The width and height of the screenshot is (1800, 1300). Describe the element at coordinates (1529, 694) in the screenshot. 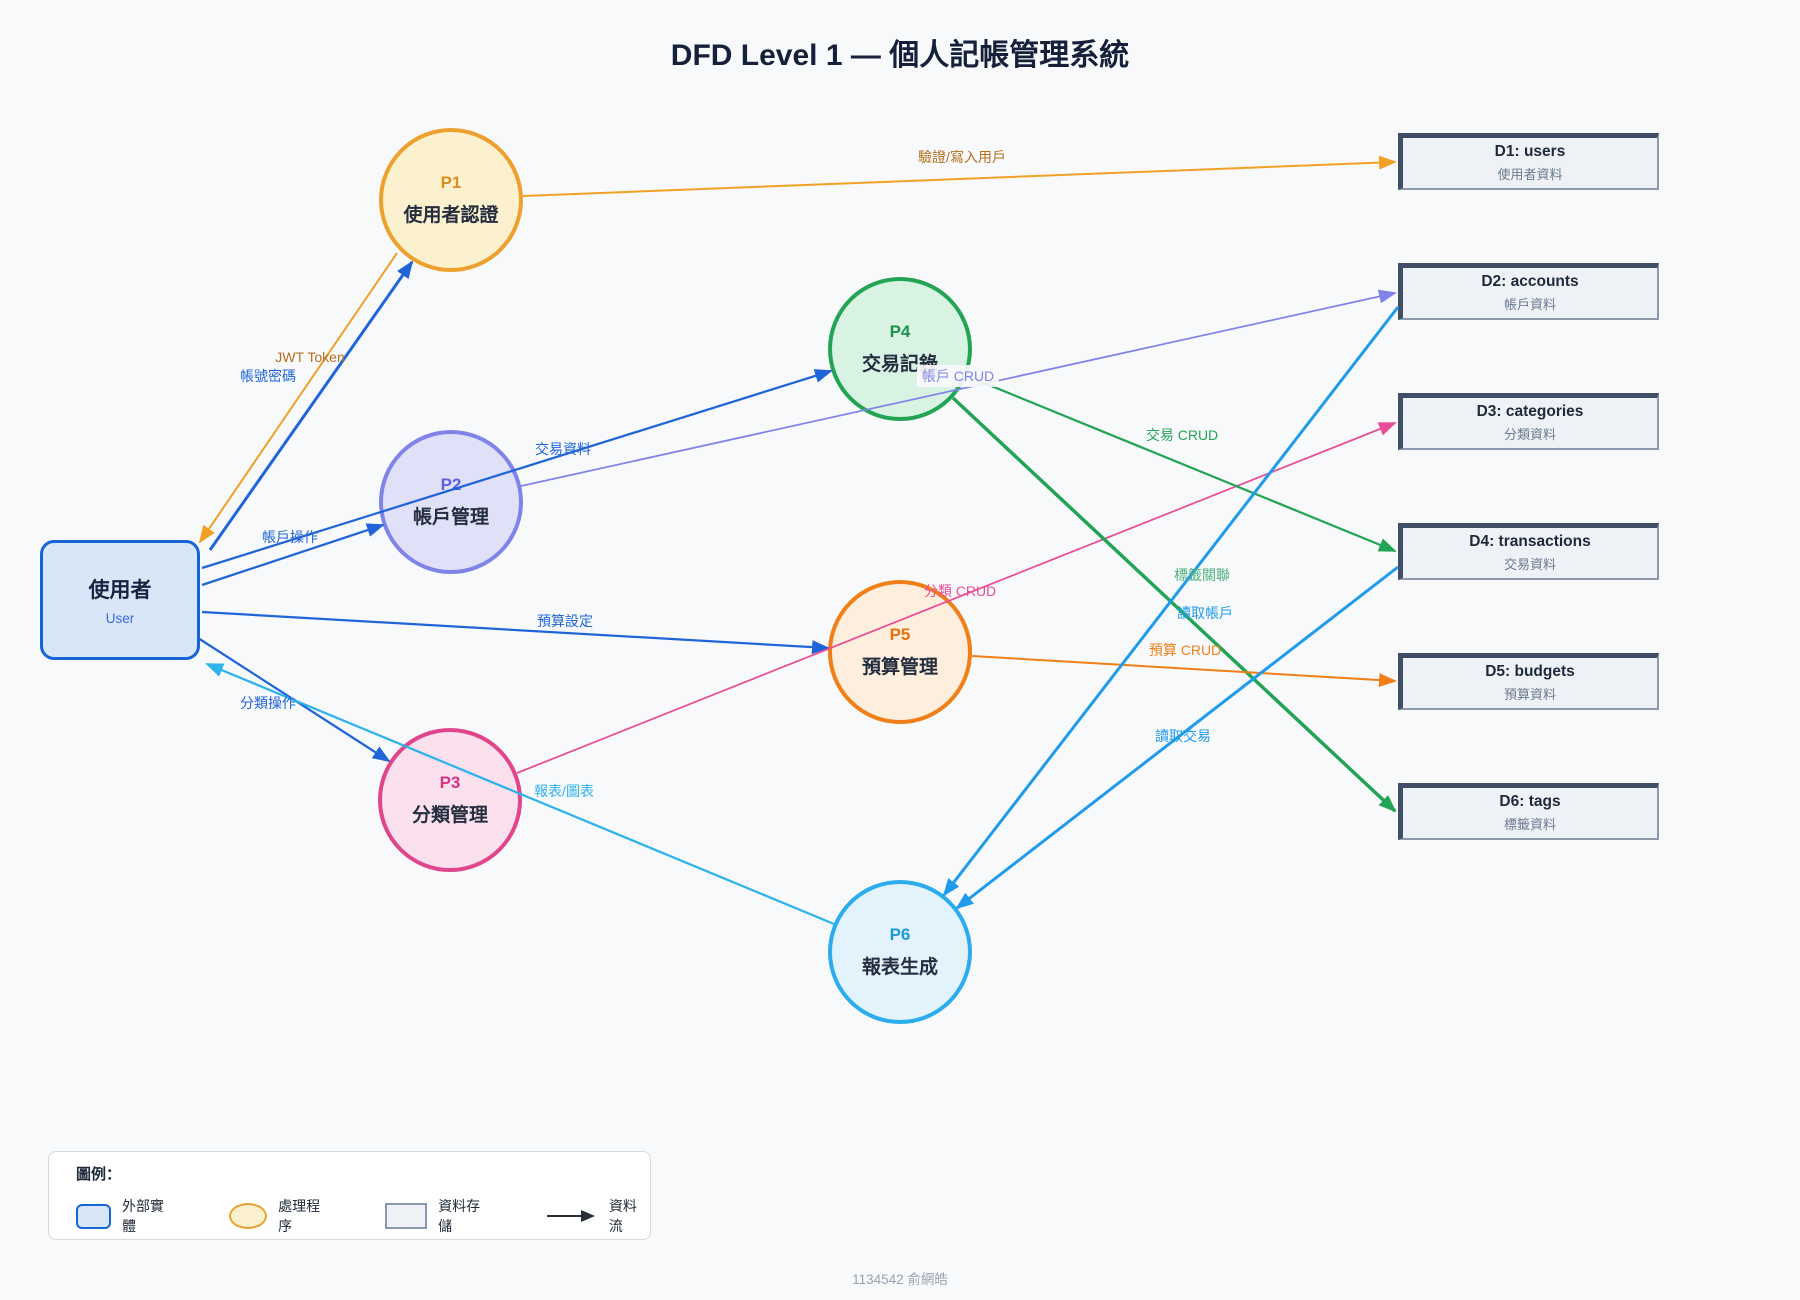

I see `datastore-d5-subtitle: 預算資料` at that location.